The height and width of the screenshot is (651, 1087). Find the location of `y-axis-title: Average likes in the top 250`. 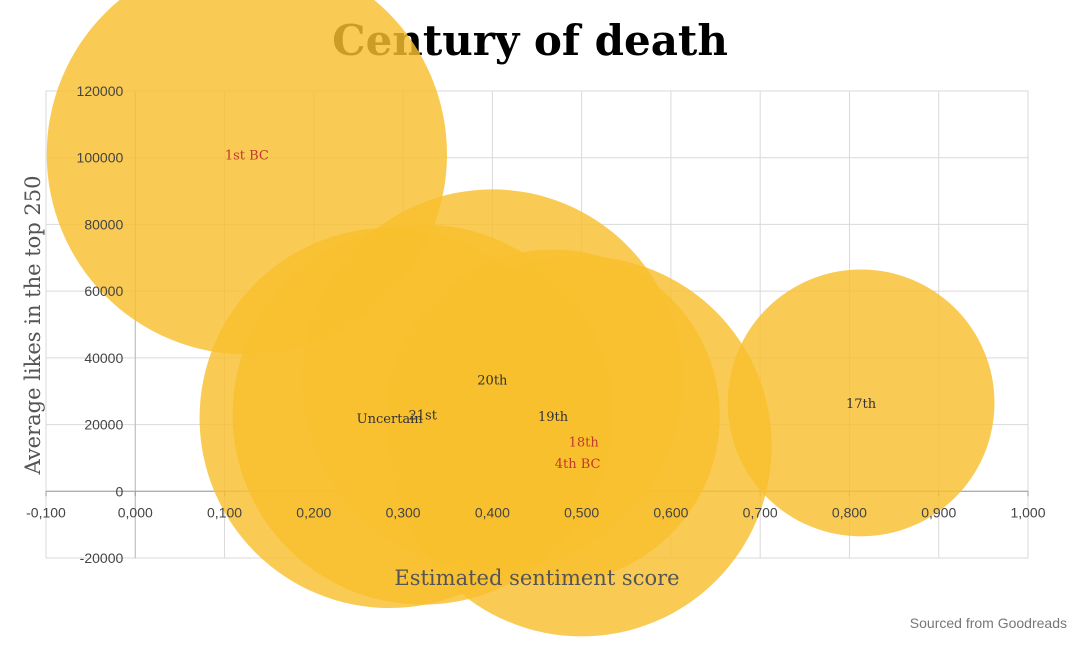

y-axis-title: Average likes in the top 250 is located at coordinates (33, 325).